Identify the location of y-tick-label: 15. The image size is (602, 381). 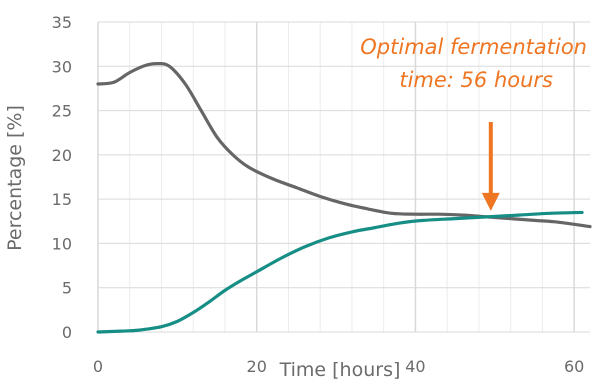
(62, 199).